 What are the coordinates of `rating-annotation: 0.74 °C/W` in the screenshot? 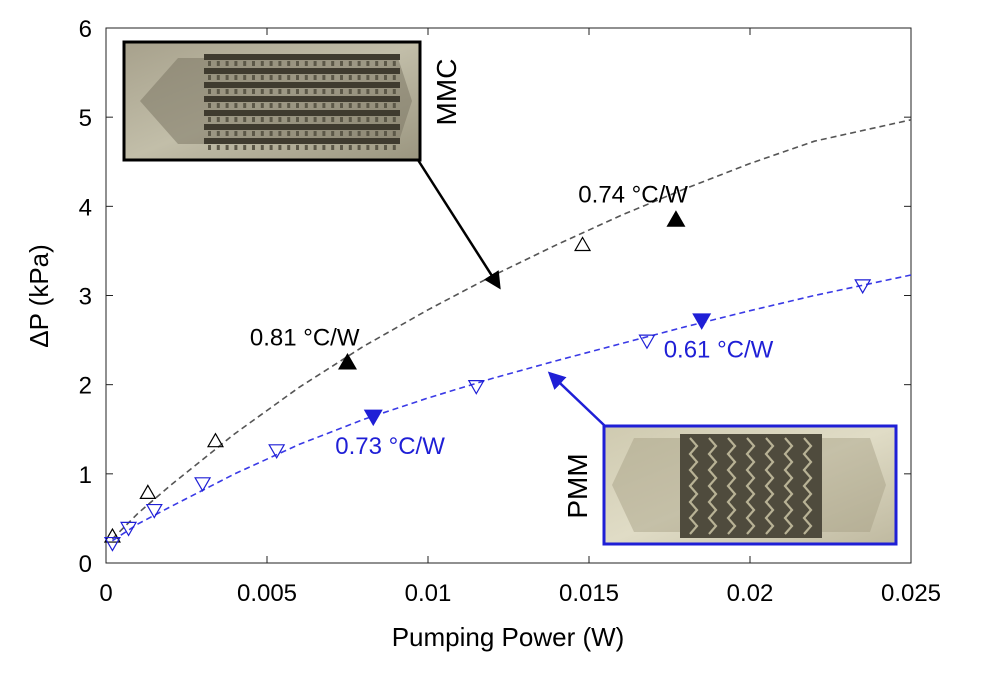 It's located at (633, 195).